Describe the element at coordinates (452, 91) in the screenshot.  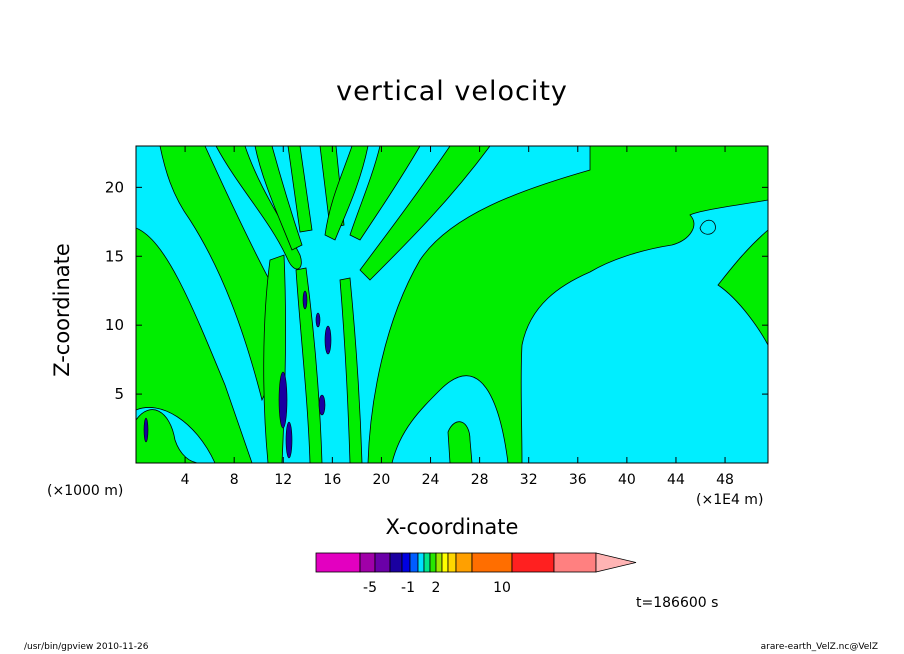
I see `chart-title: vertical velocity` at that location.